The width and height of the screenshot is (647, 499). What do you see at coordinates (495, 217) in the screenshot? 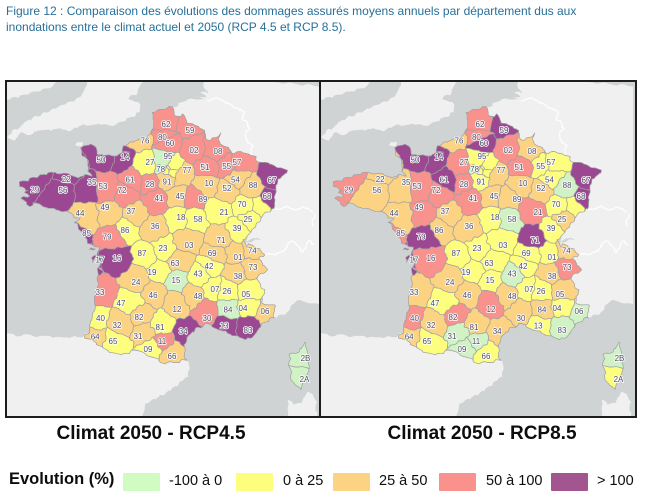
I see `svg-text: 18` at bounding box center [495, 217].